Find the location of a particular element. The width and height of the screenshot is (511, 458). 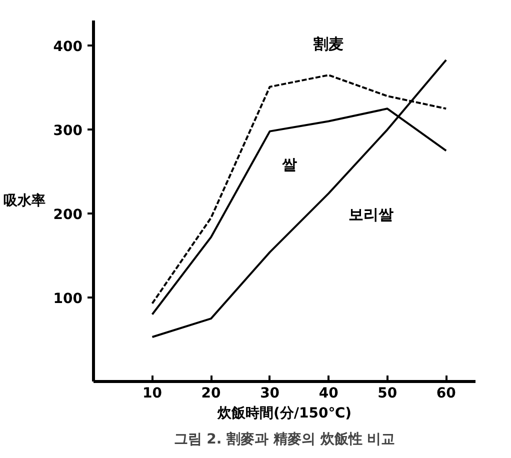

series-label: 보리쌀 is located at coordinates (371, 214).